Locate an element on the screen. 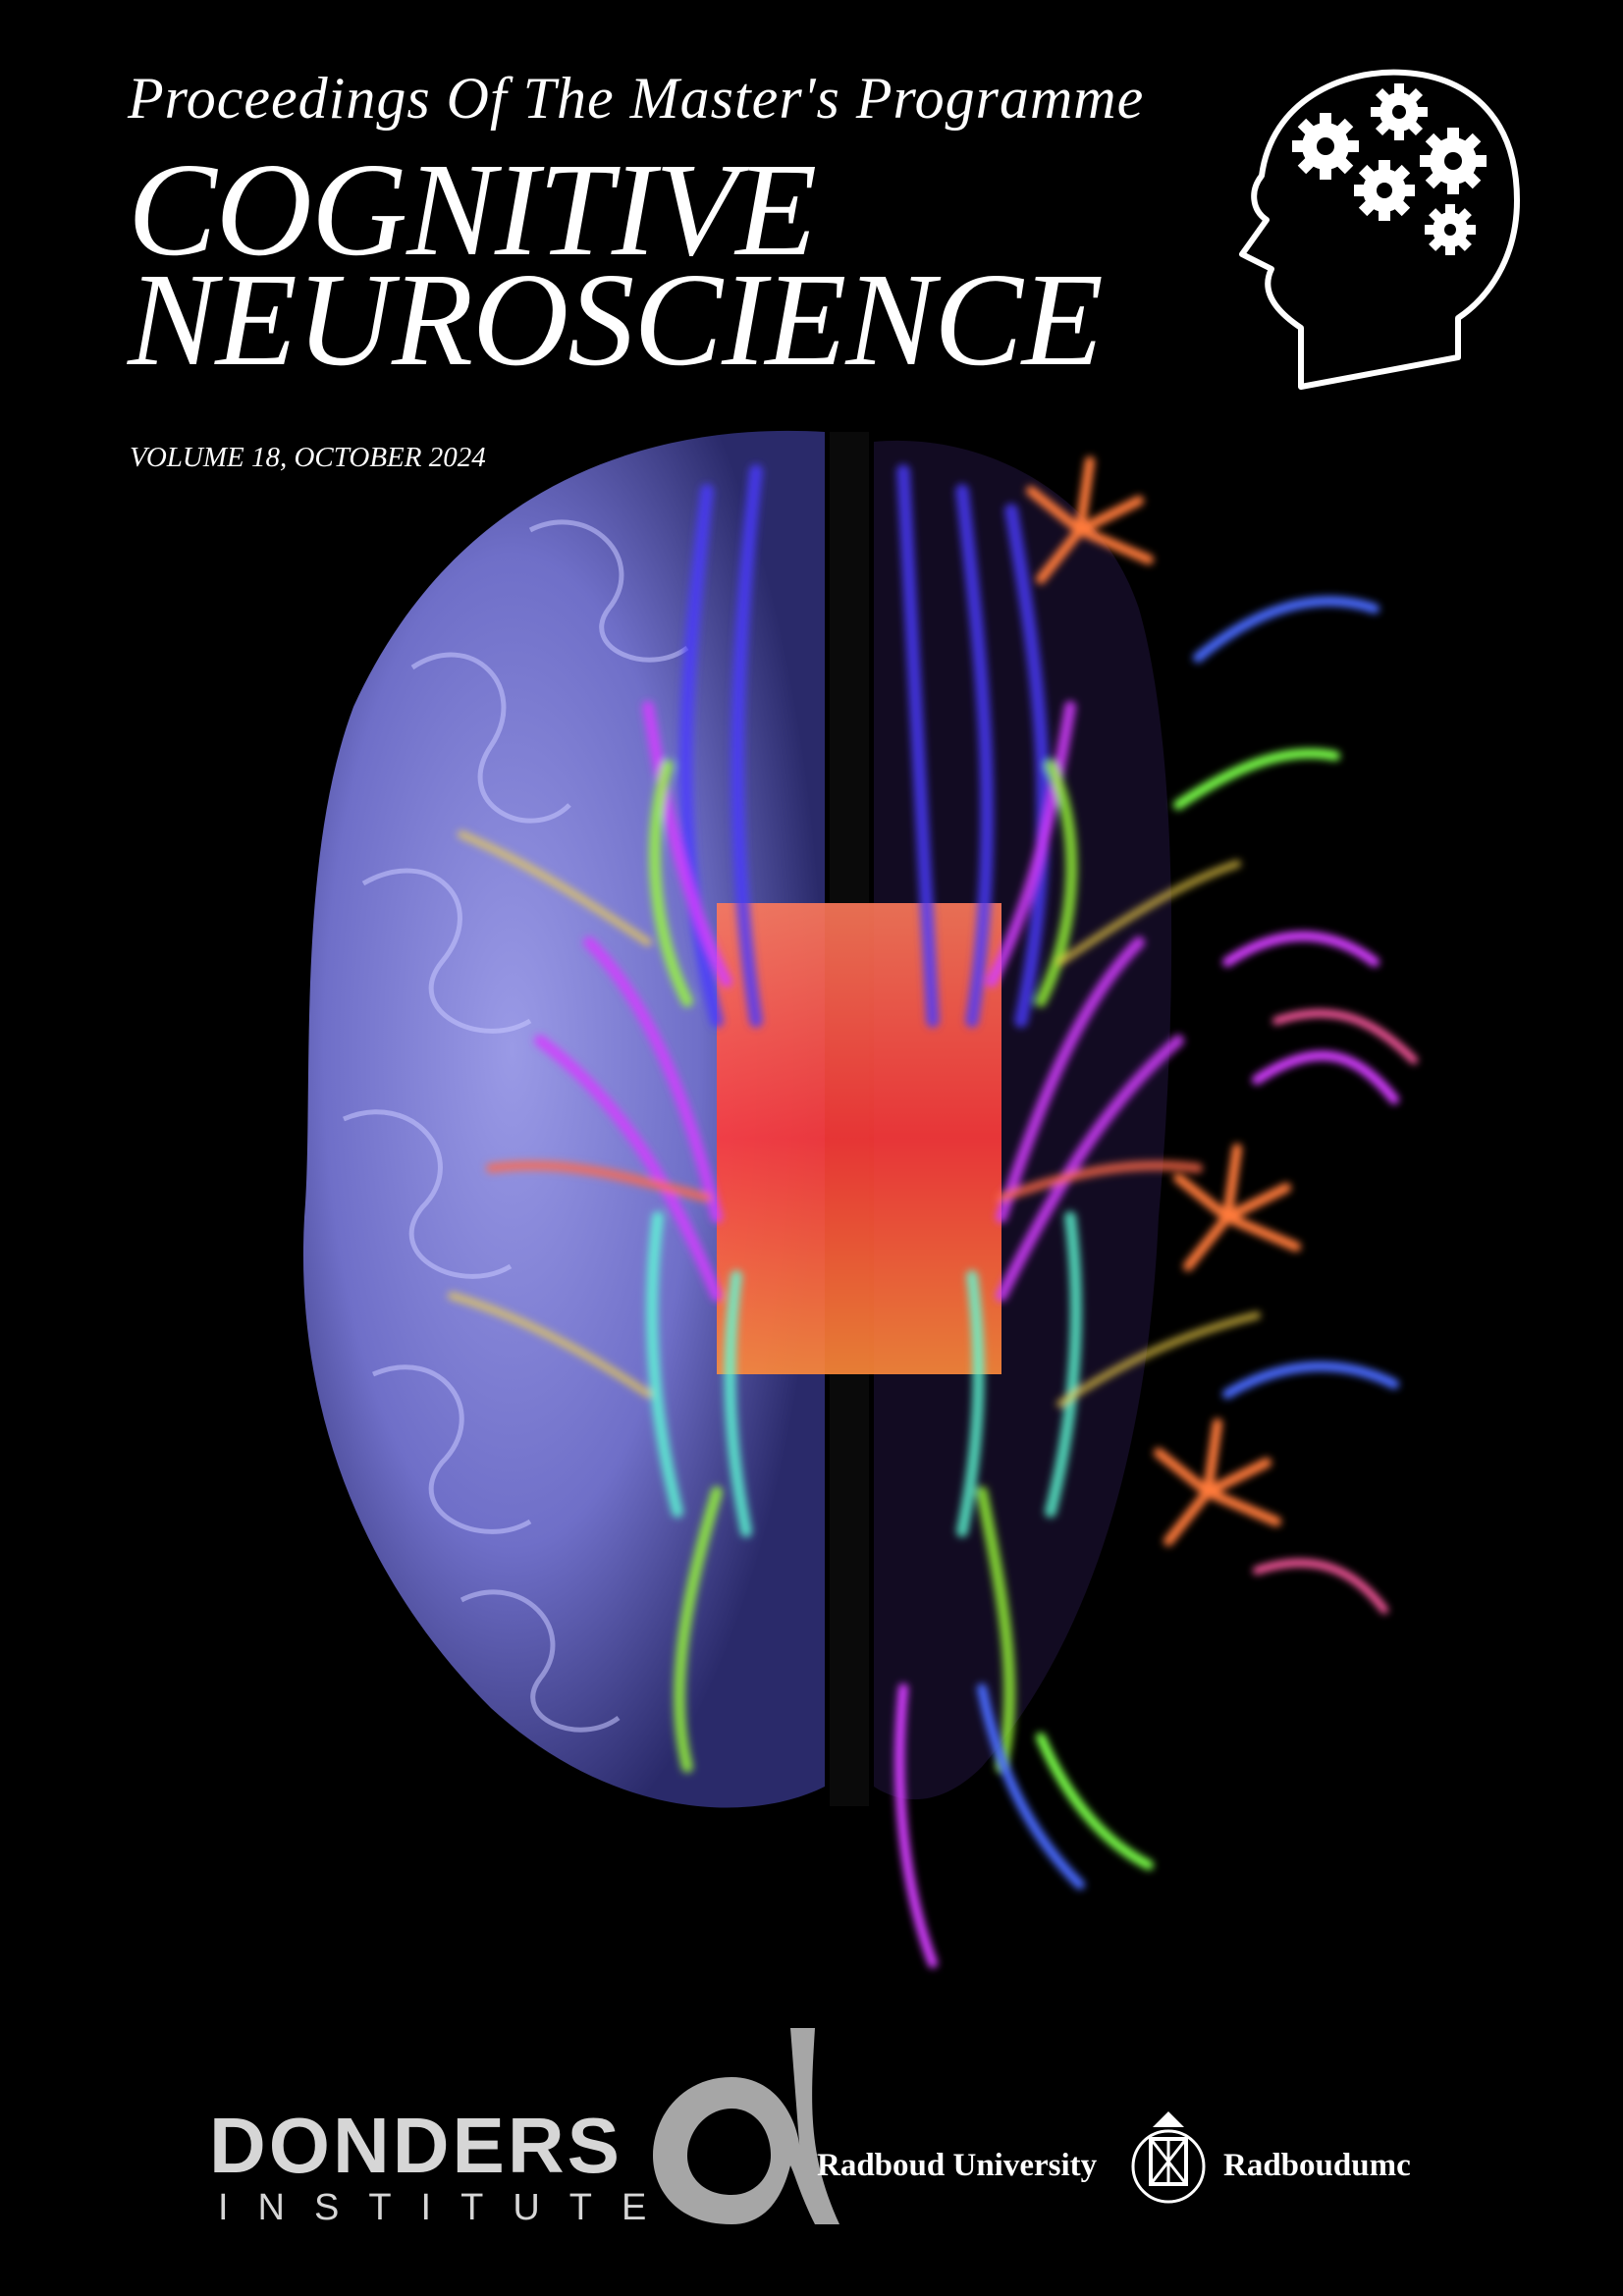  cover-title-line-1: COGNITIVE is located at coordinates (472, 210).